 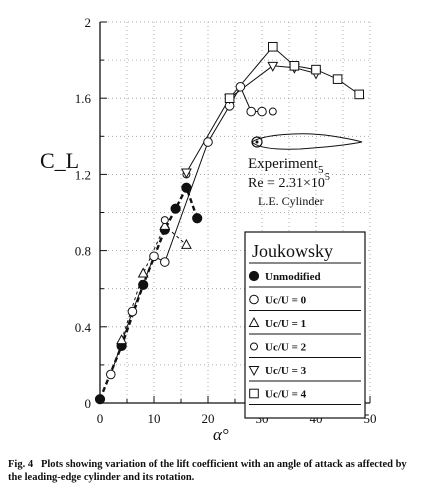 I want to click on svg-text: Experiment5, so click(x=286, y=166).